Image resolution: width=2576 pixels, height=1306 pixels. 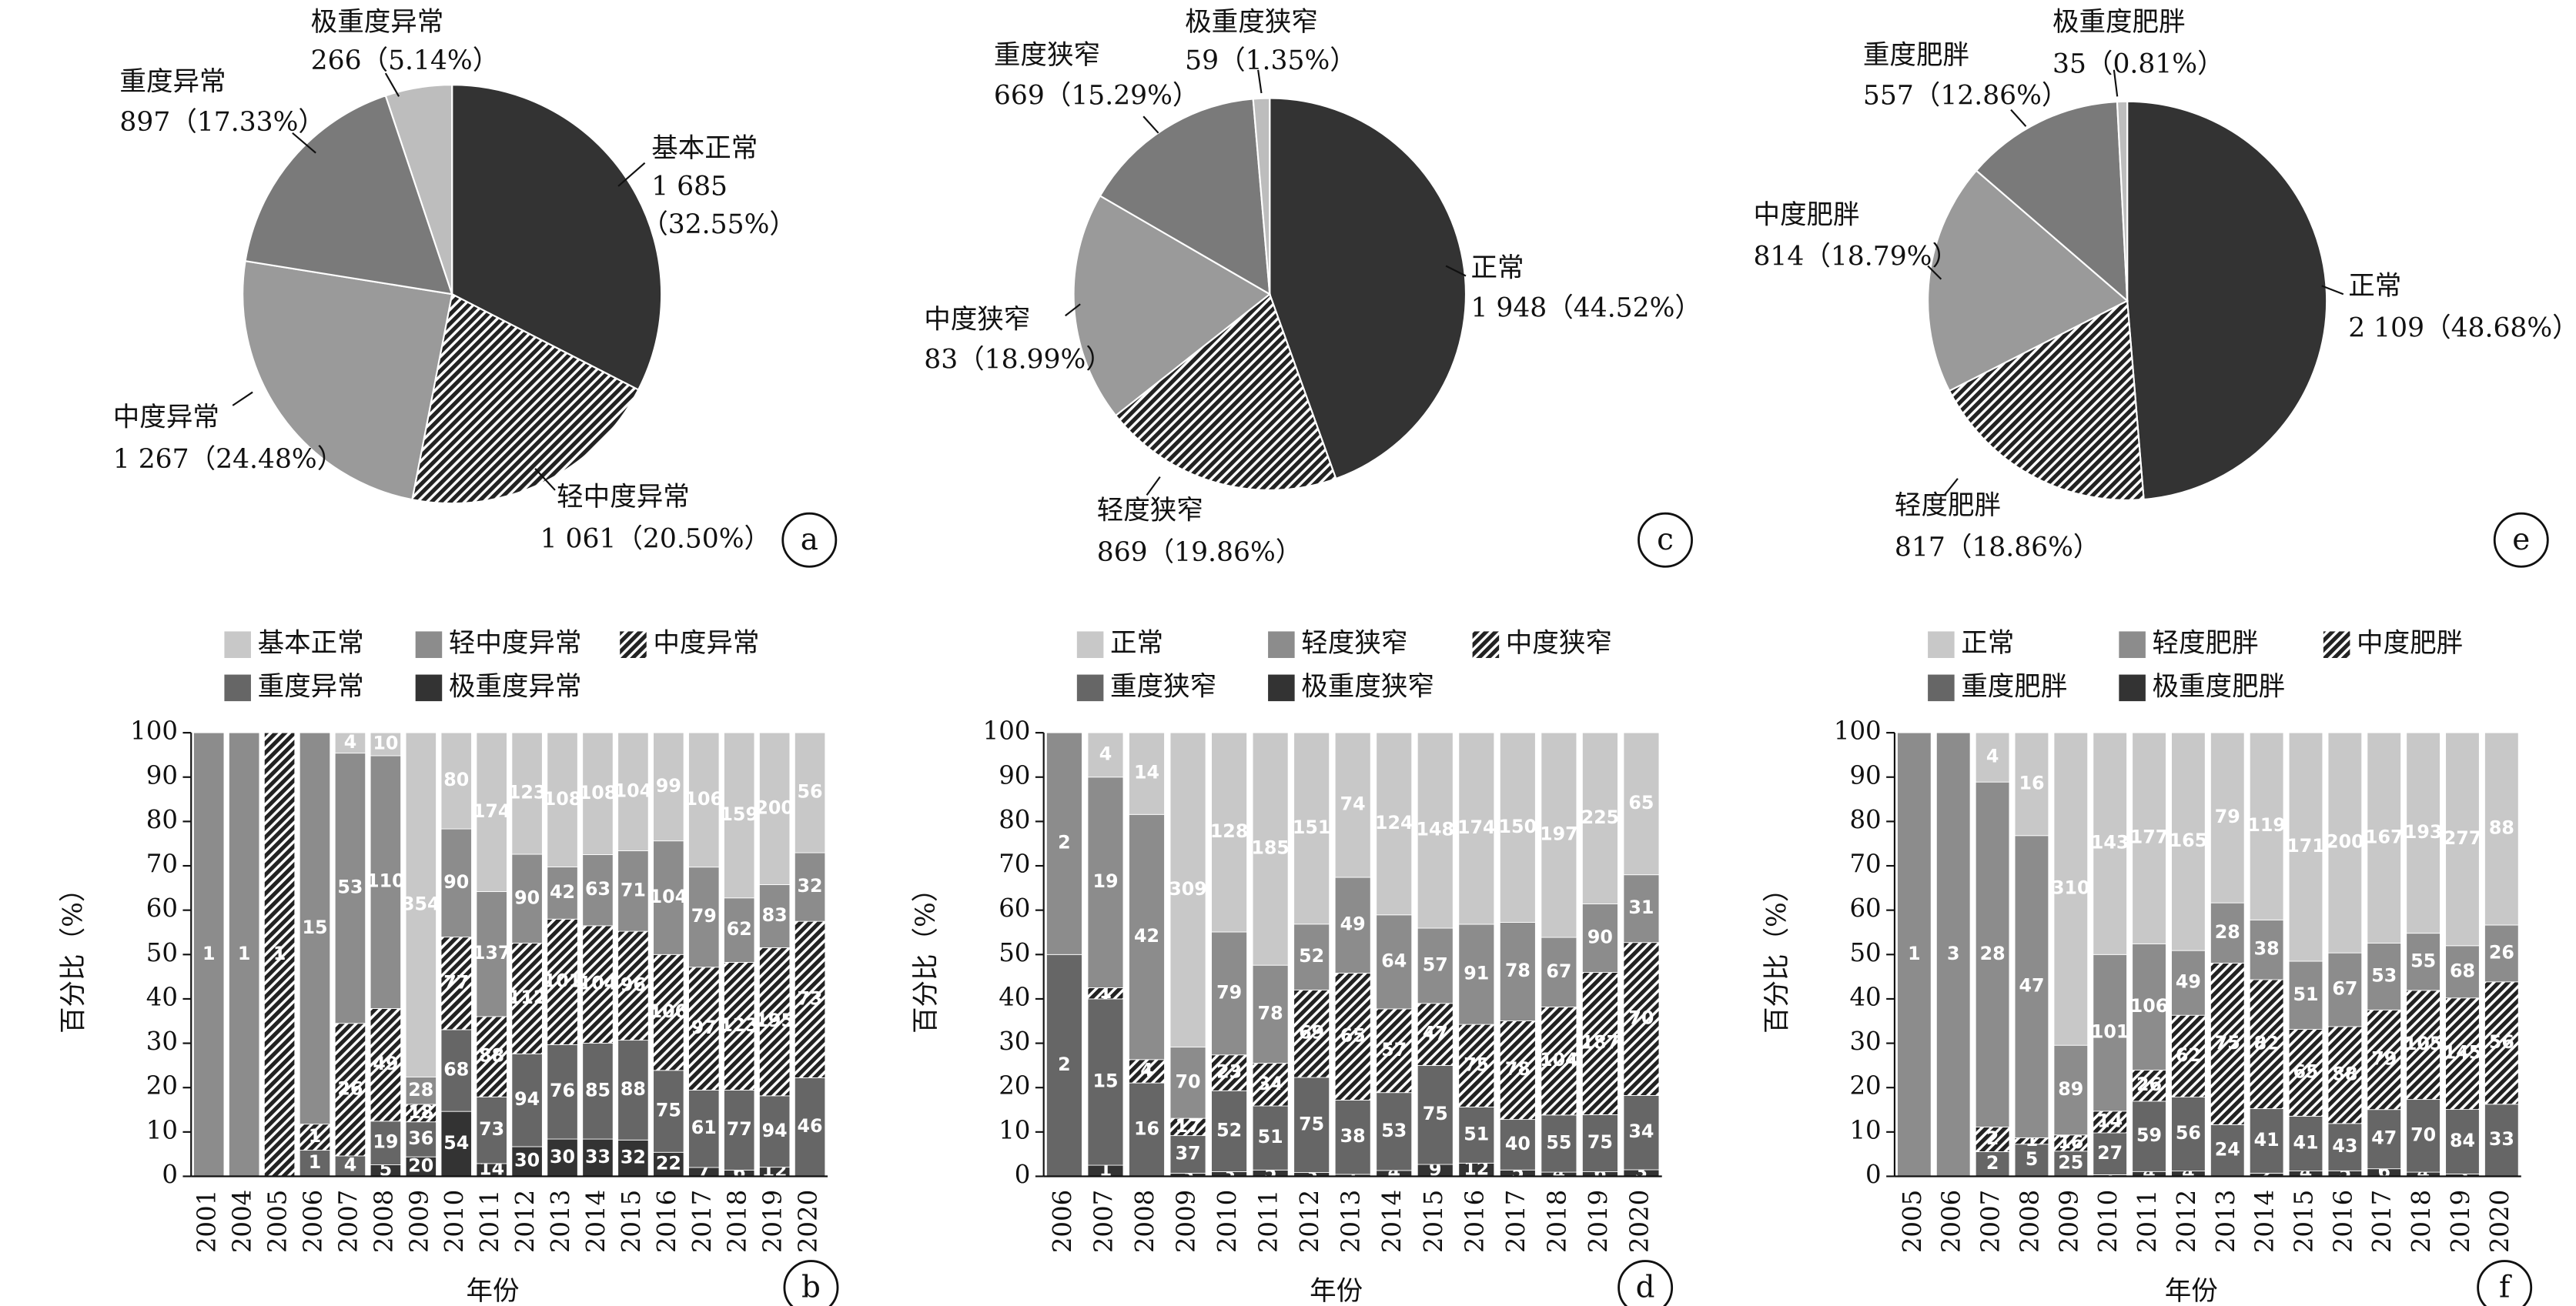 I want to click on segment-label: 63, so click(x=598, y=889).